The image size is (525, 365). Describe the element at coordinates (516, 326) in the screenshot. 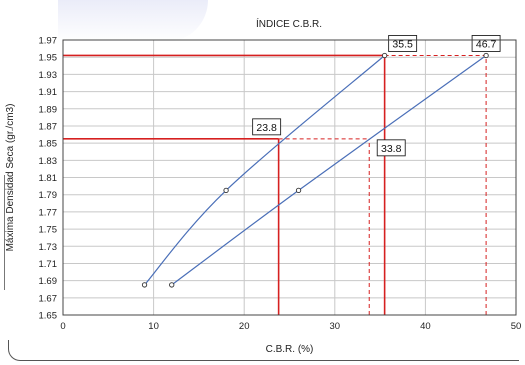

I see `x-tick-label: 50` at that location.